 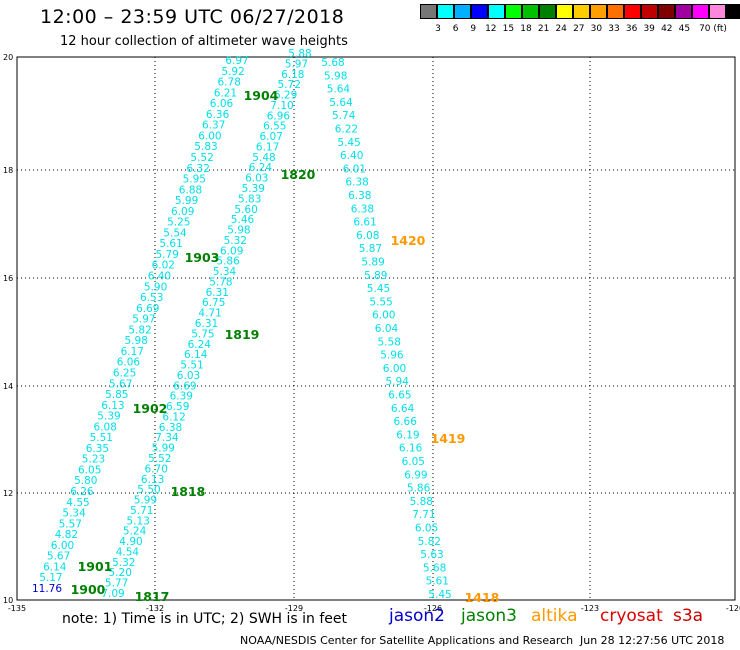 What do you see at coordinates (74, 514) in the screenshot?
I see `swh-value: 5.34` at bounding box center [74, 514].